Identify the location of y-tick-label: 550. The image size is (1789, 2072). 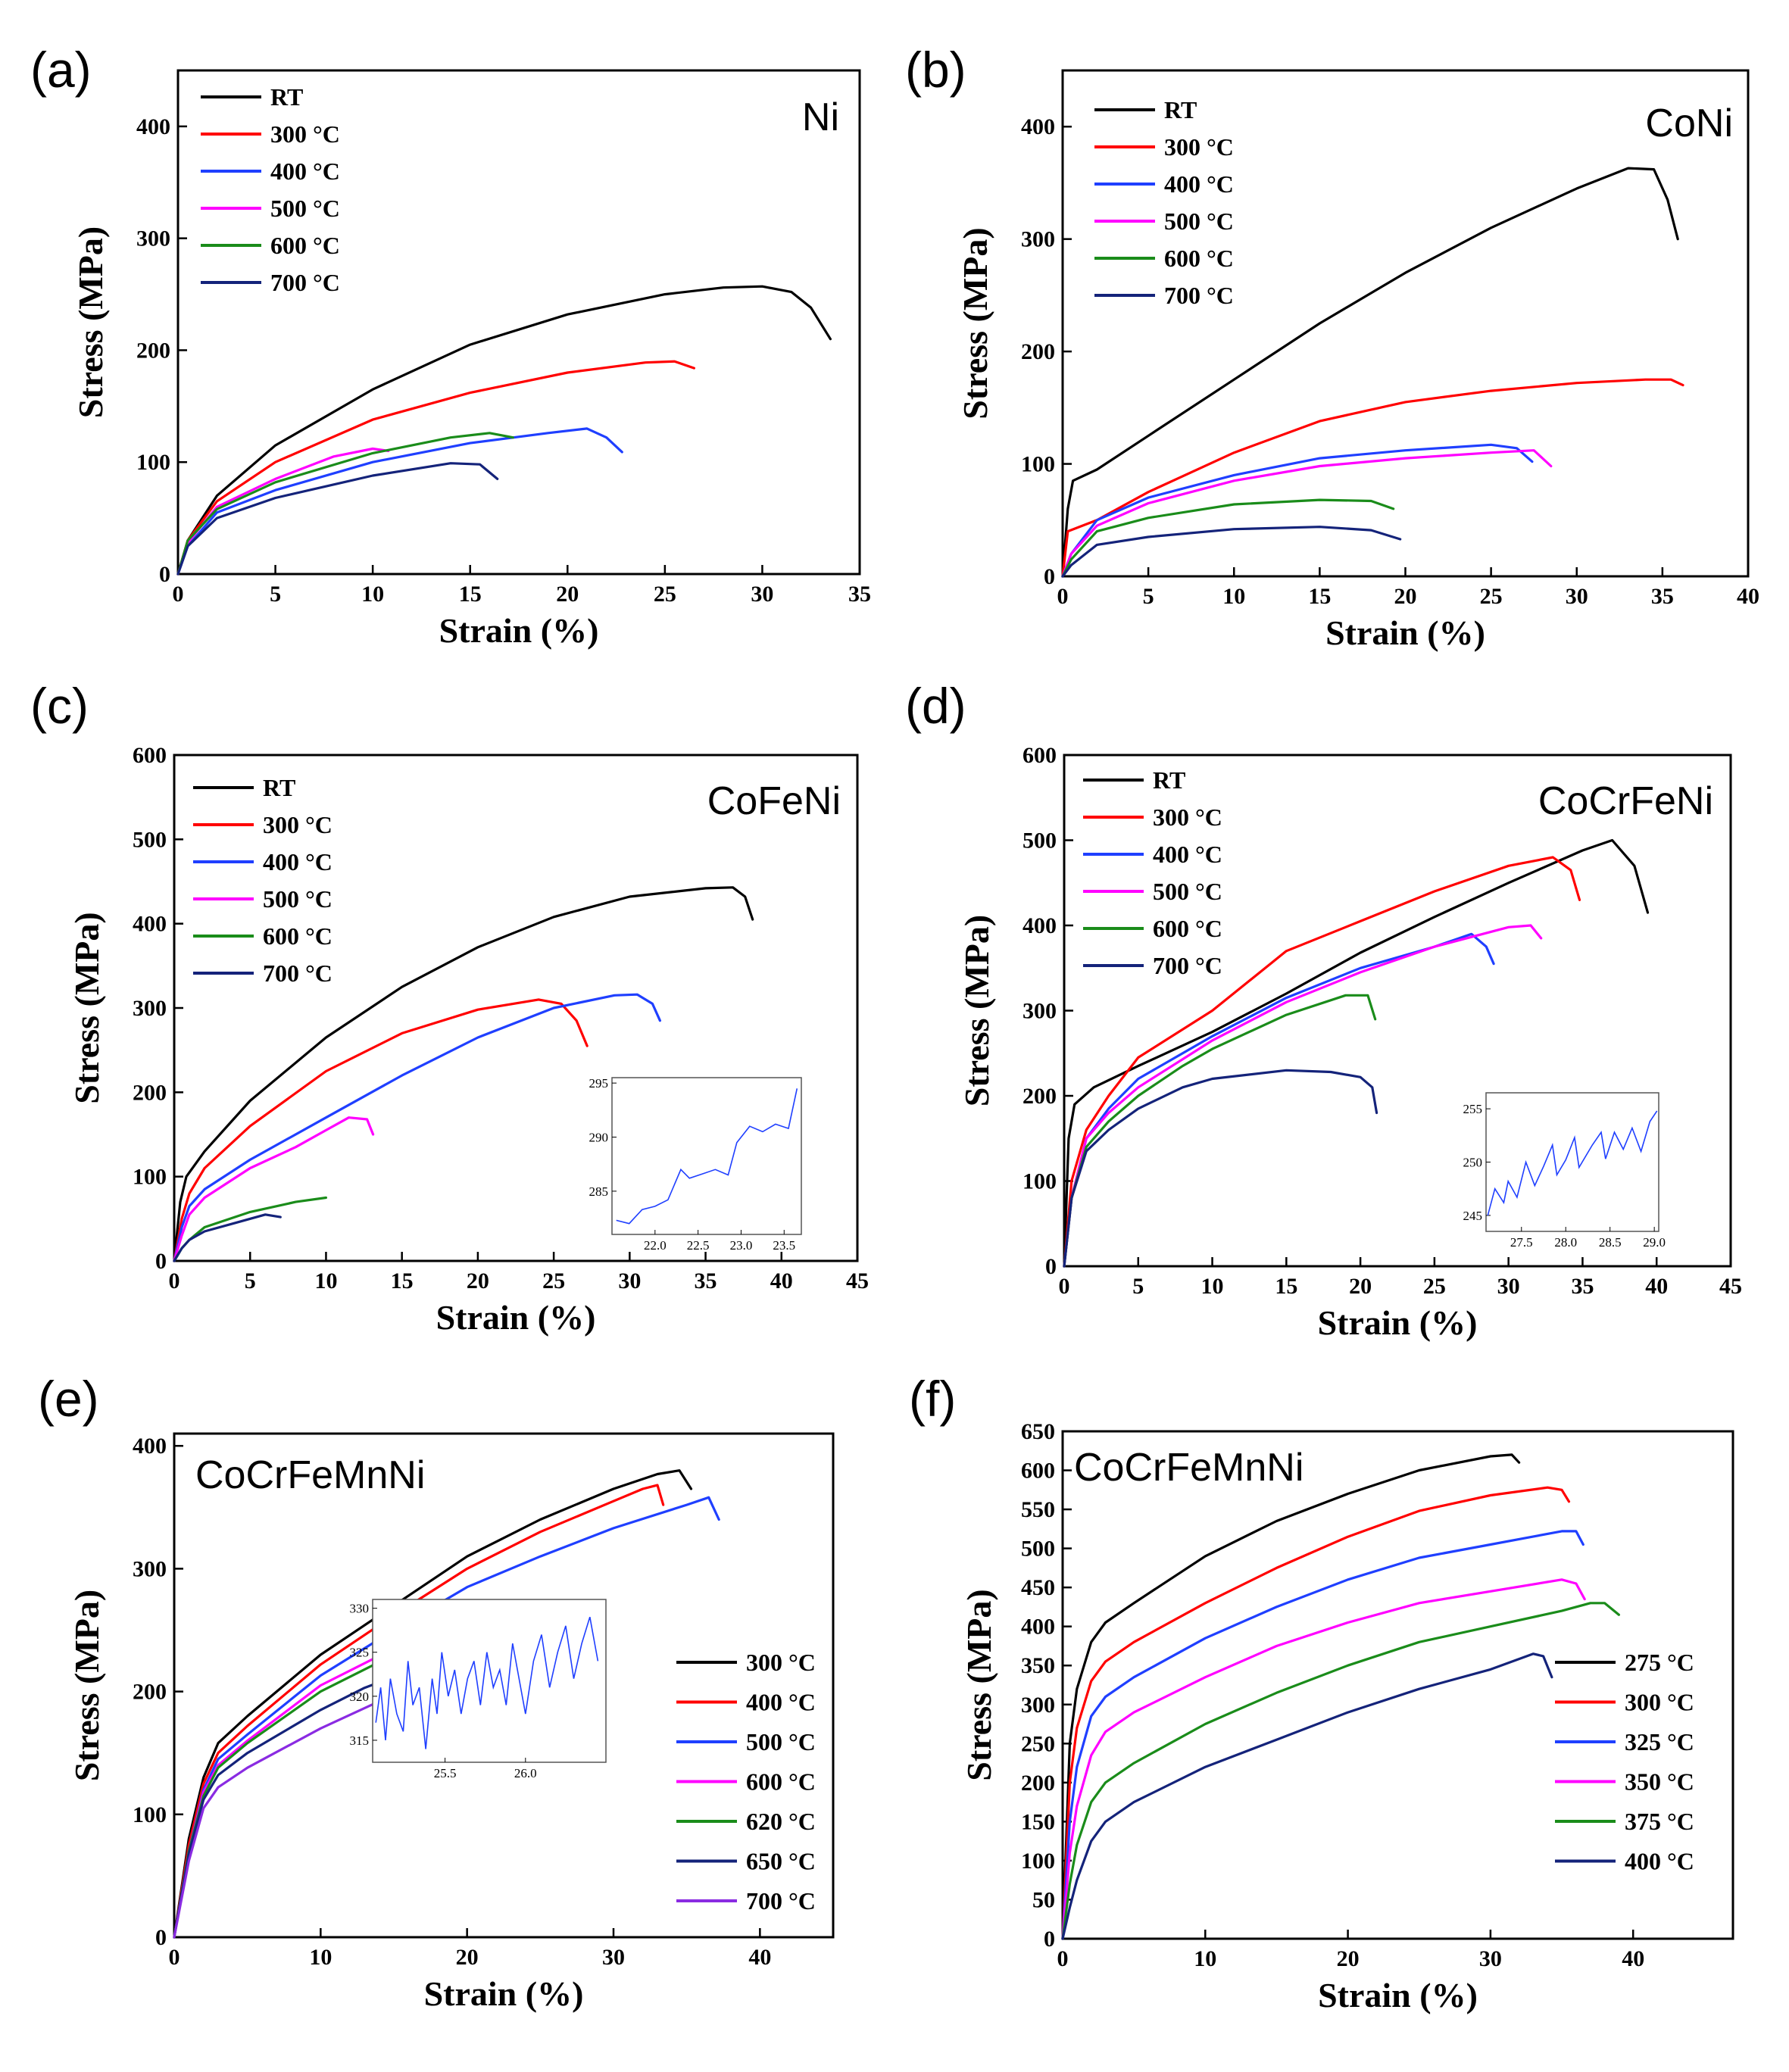
(1038, 1509).